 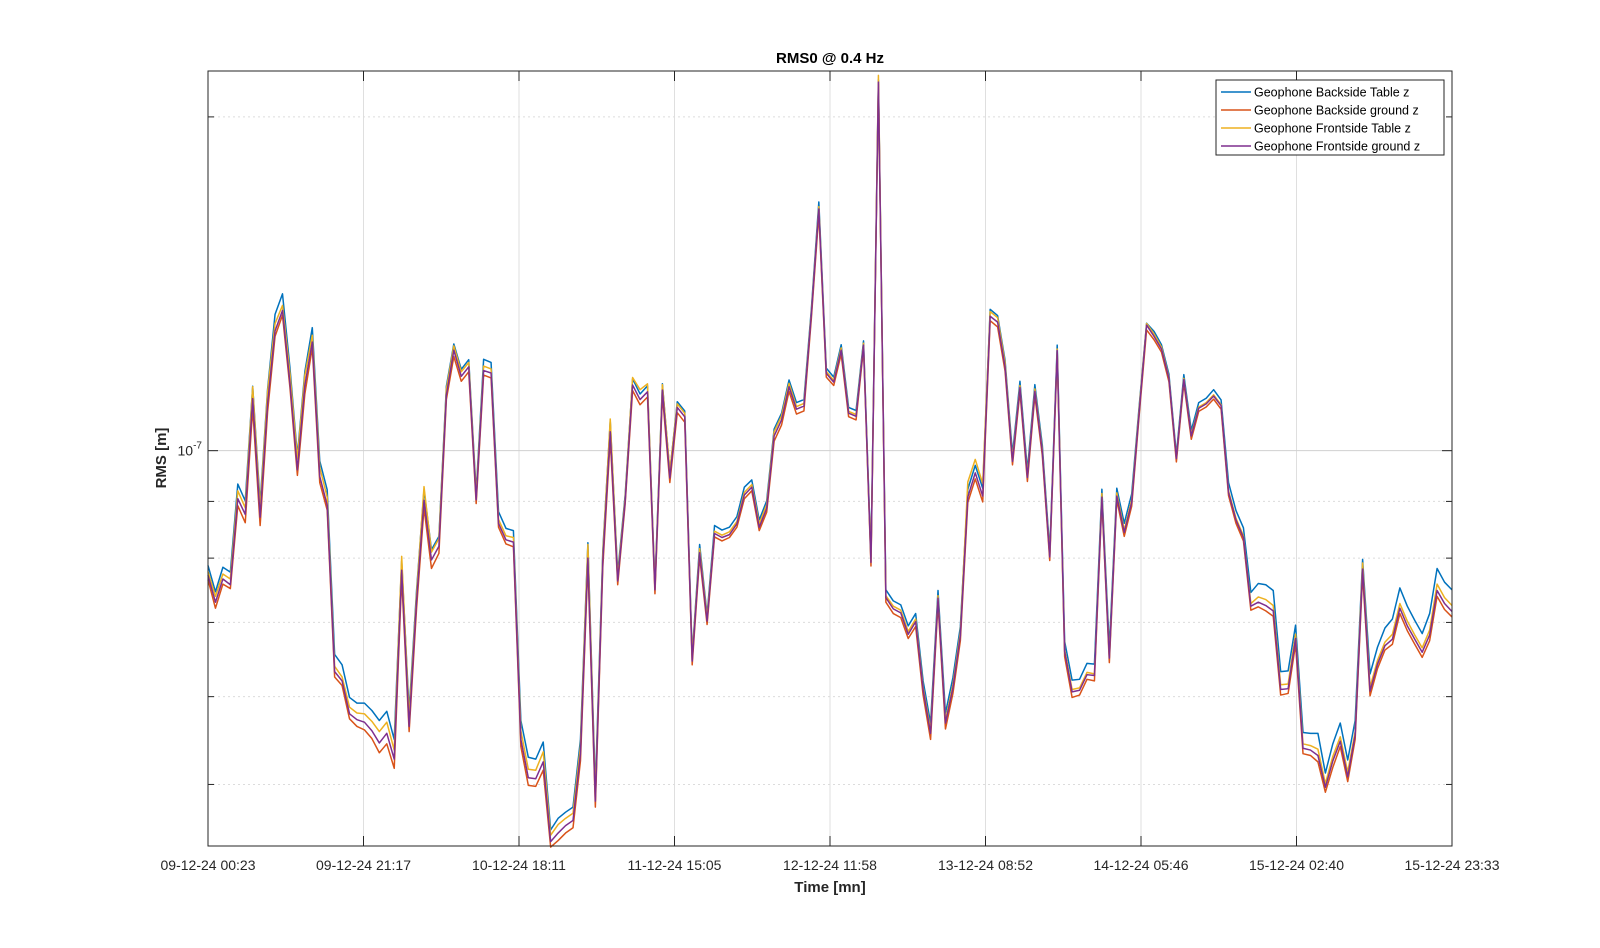 I want to click on legend-box, so click(x=1330, y=117).